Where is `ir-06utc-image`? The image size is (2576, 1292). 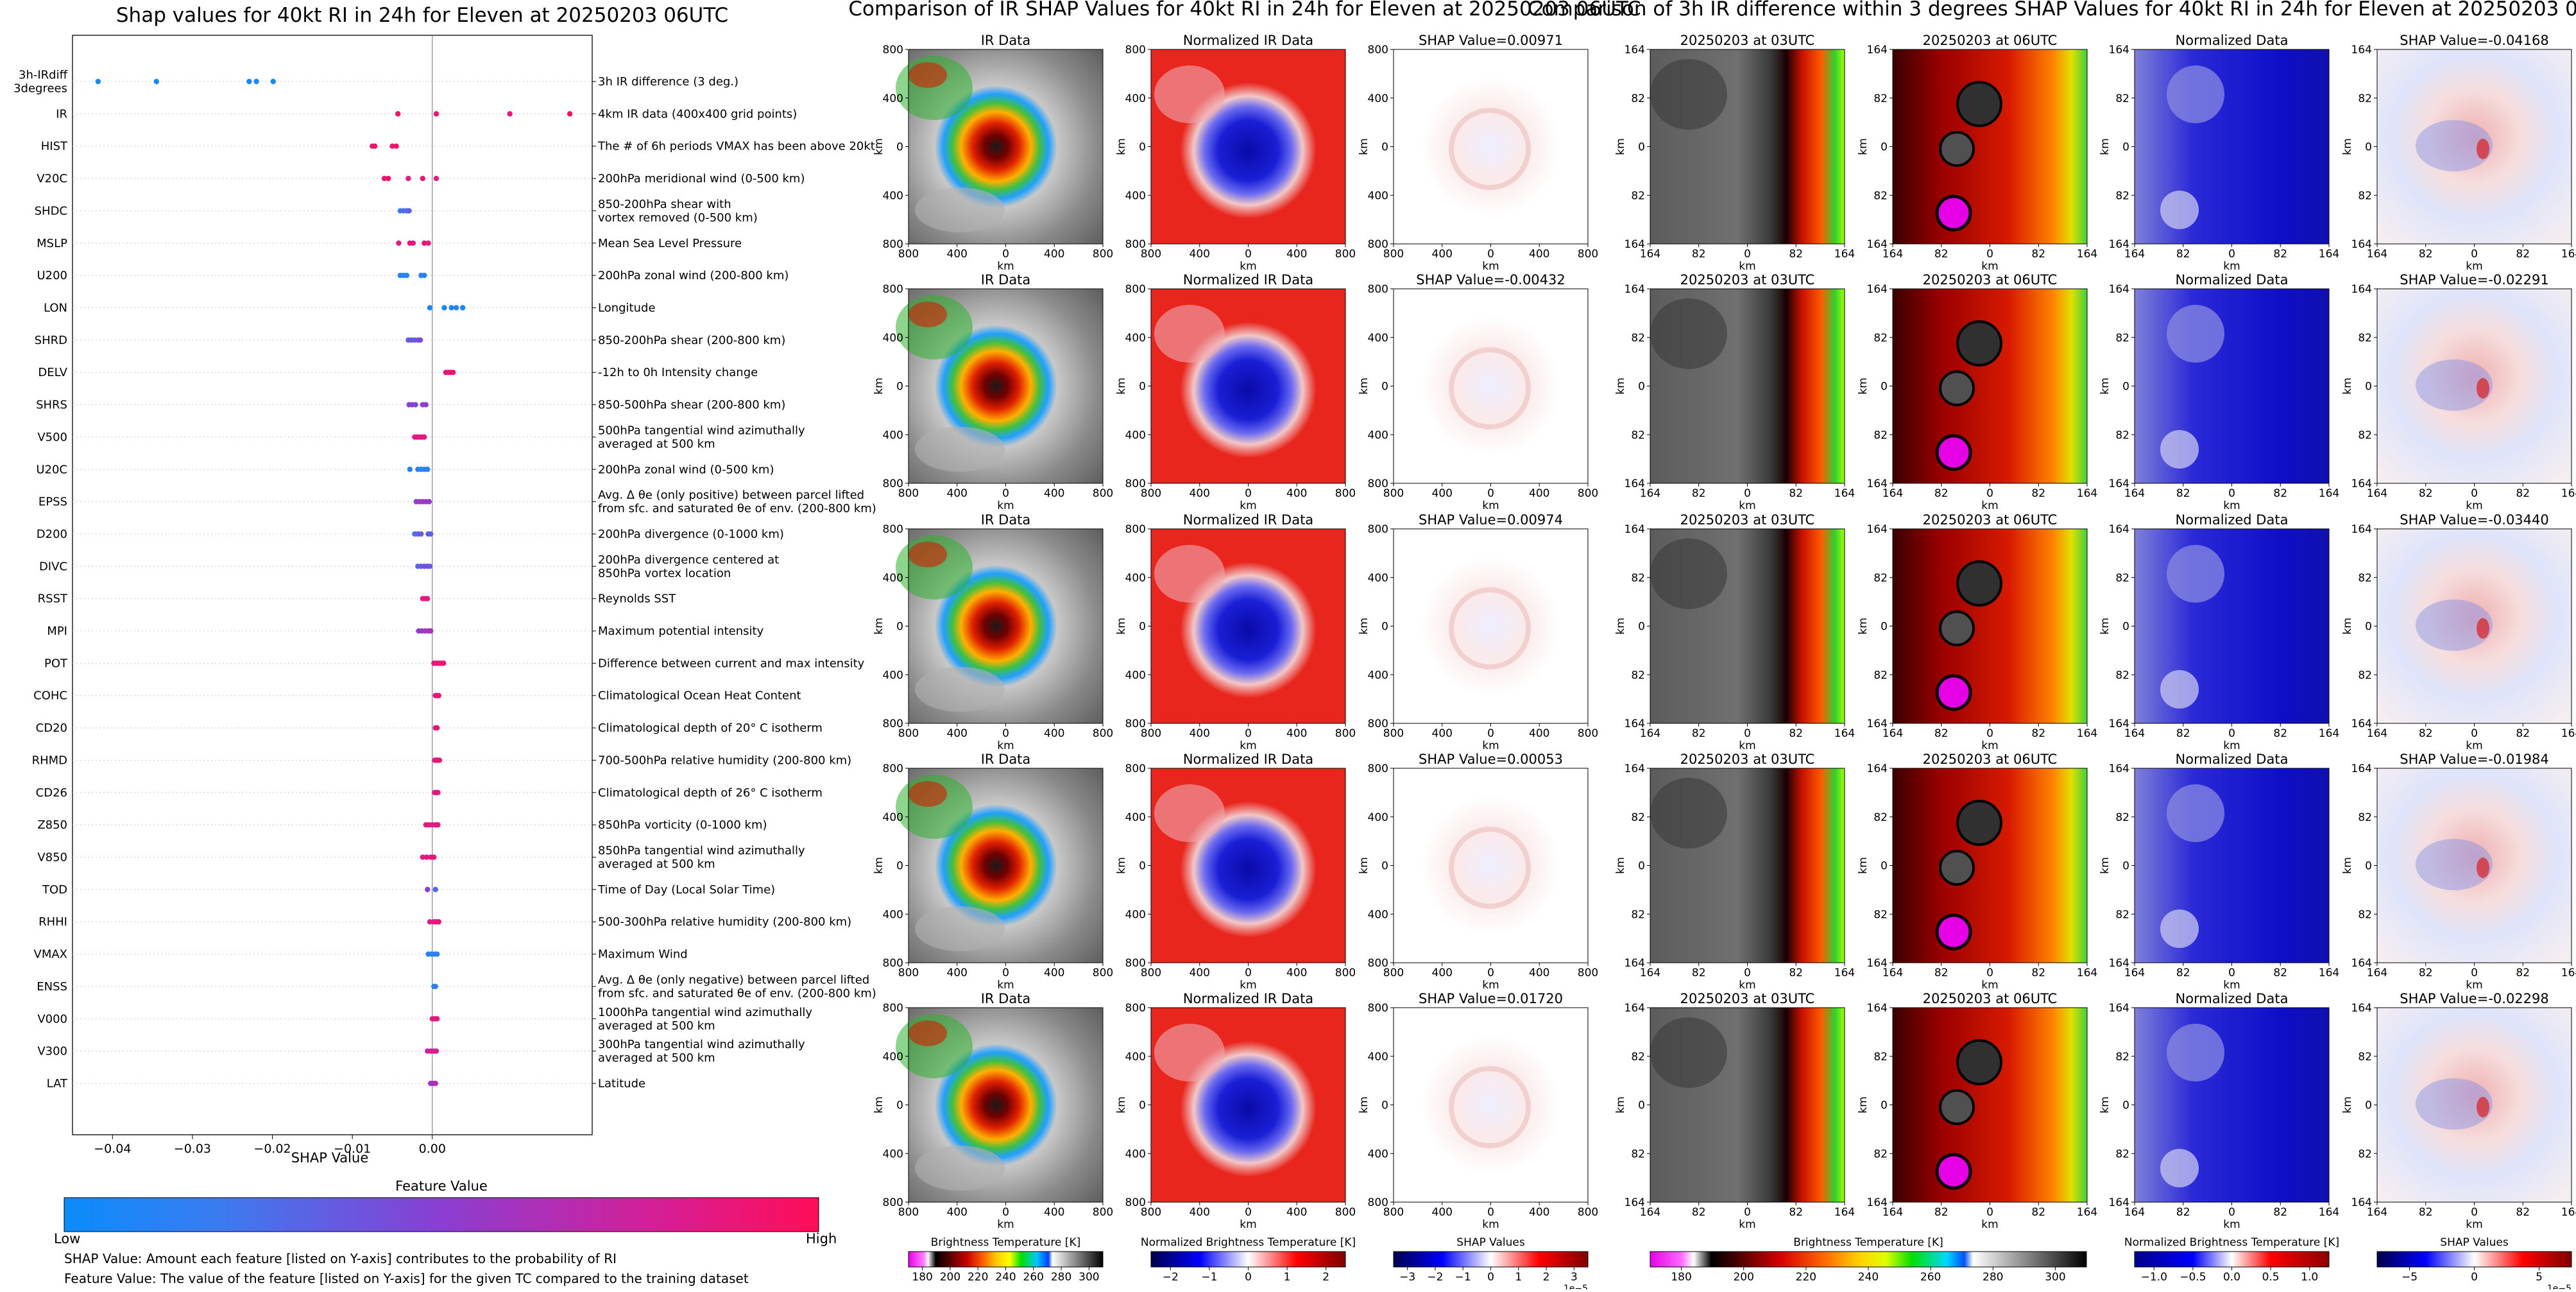 ir-06utc-image is located at coordinates (1990, 865).